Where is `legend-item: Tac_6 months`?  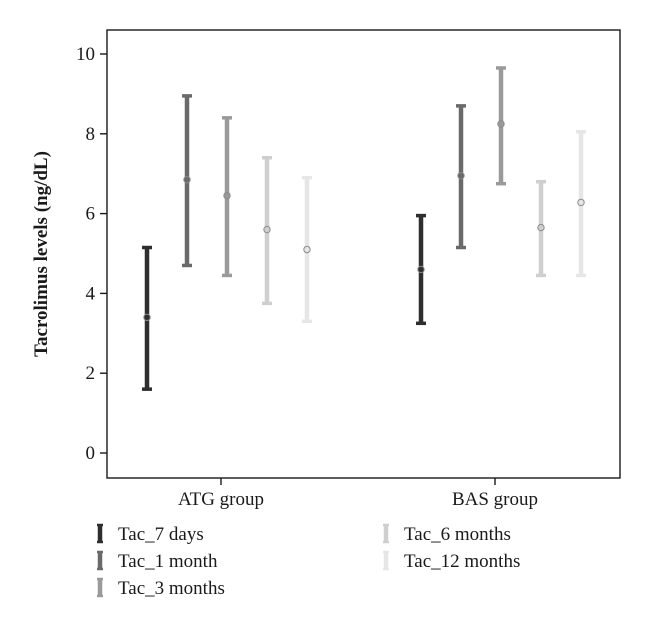 legend-item: Tac_6 months is located at coordinates (447, 534).